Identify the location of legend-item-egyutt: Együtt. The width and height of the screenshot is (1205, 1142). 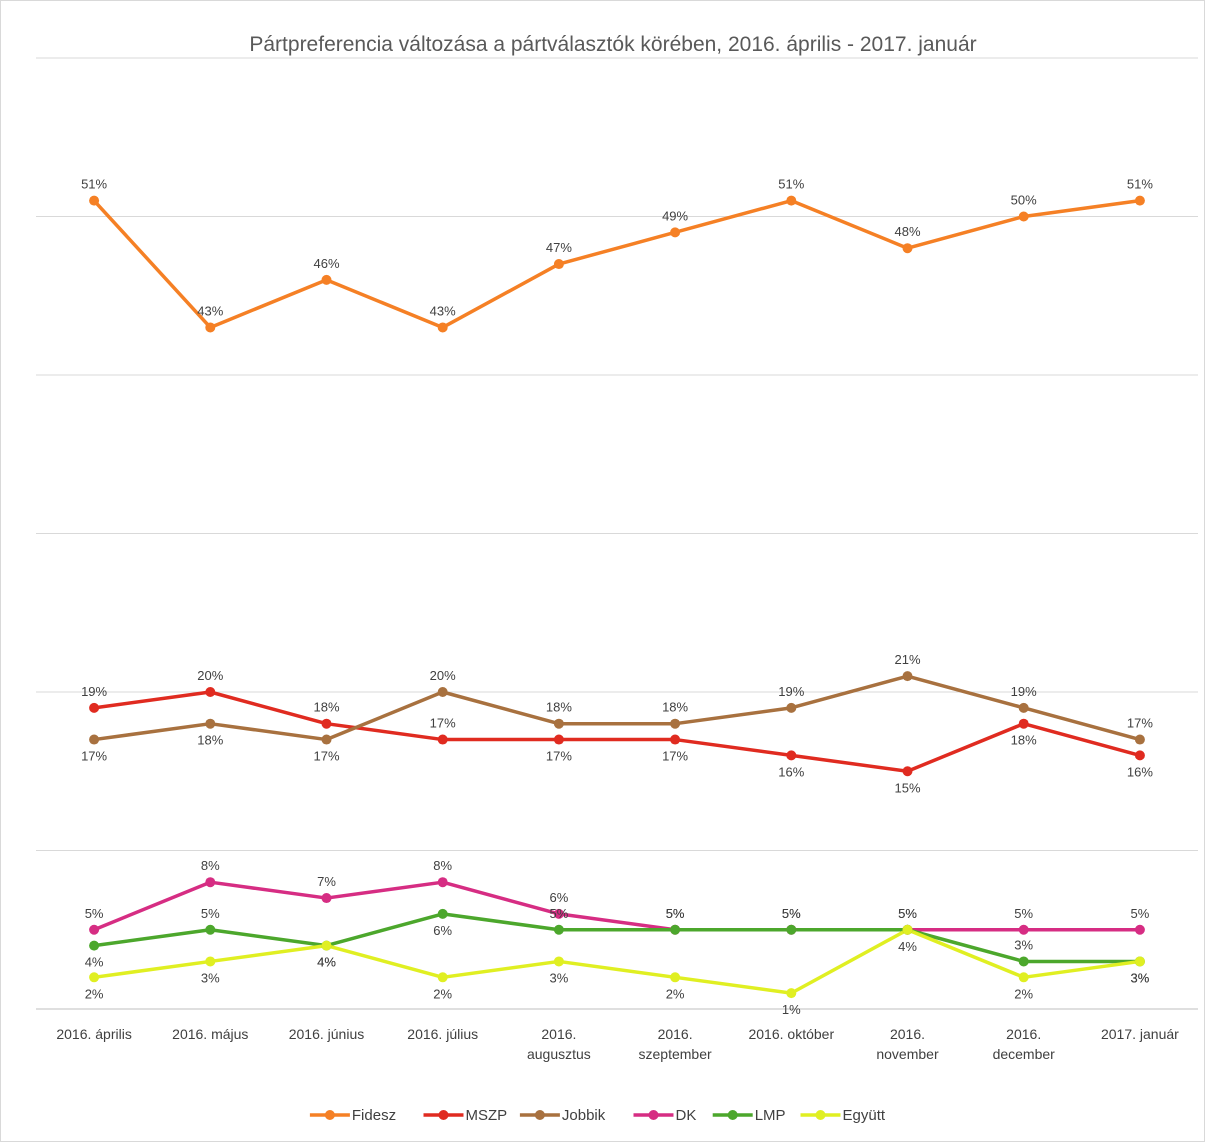
(843, 1115).